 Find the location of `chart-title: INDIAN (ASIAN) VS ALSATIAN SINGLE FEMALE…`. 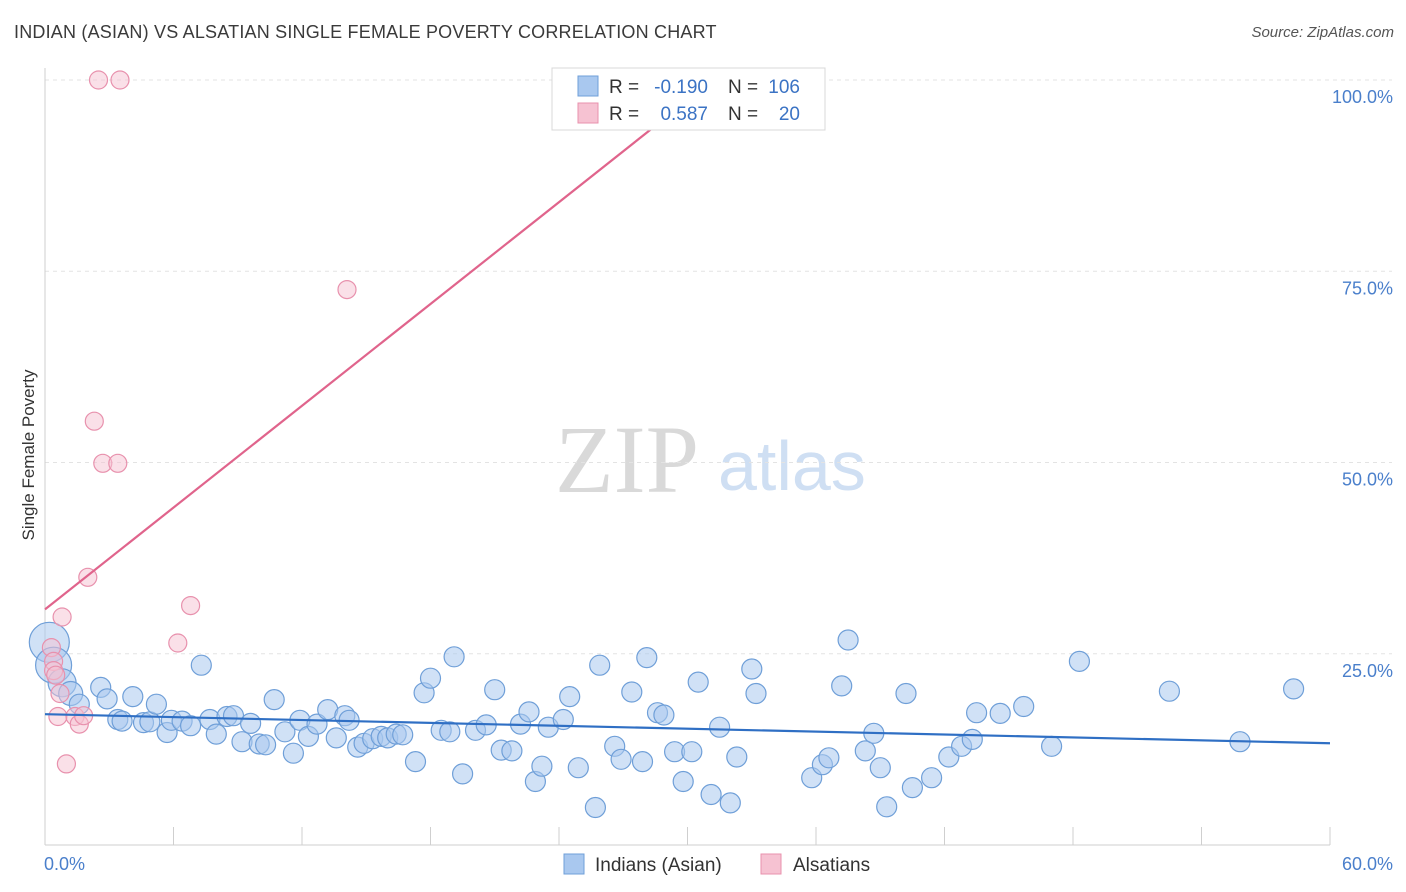

chart-title: INDIAN (ASIAN) VS ALSATIAN SINGLE FEMALE… is located at coordinates (365, 32).